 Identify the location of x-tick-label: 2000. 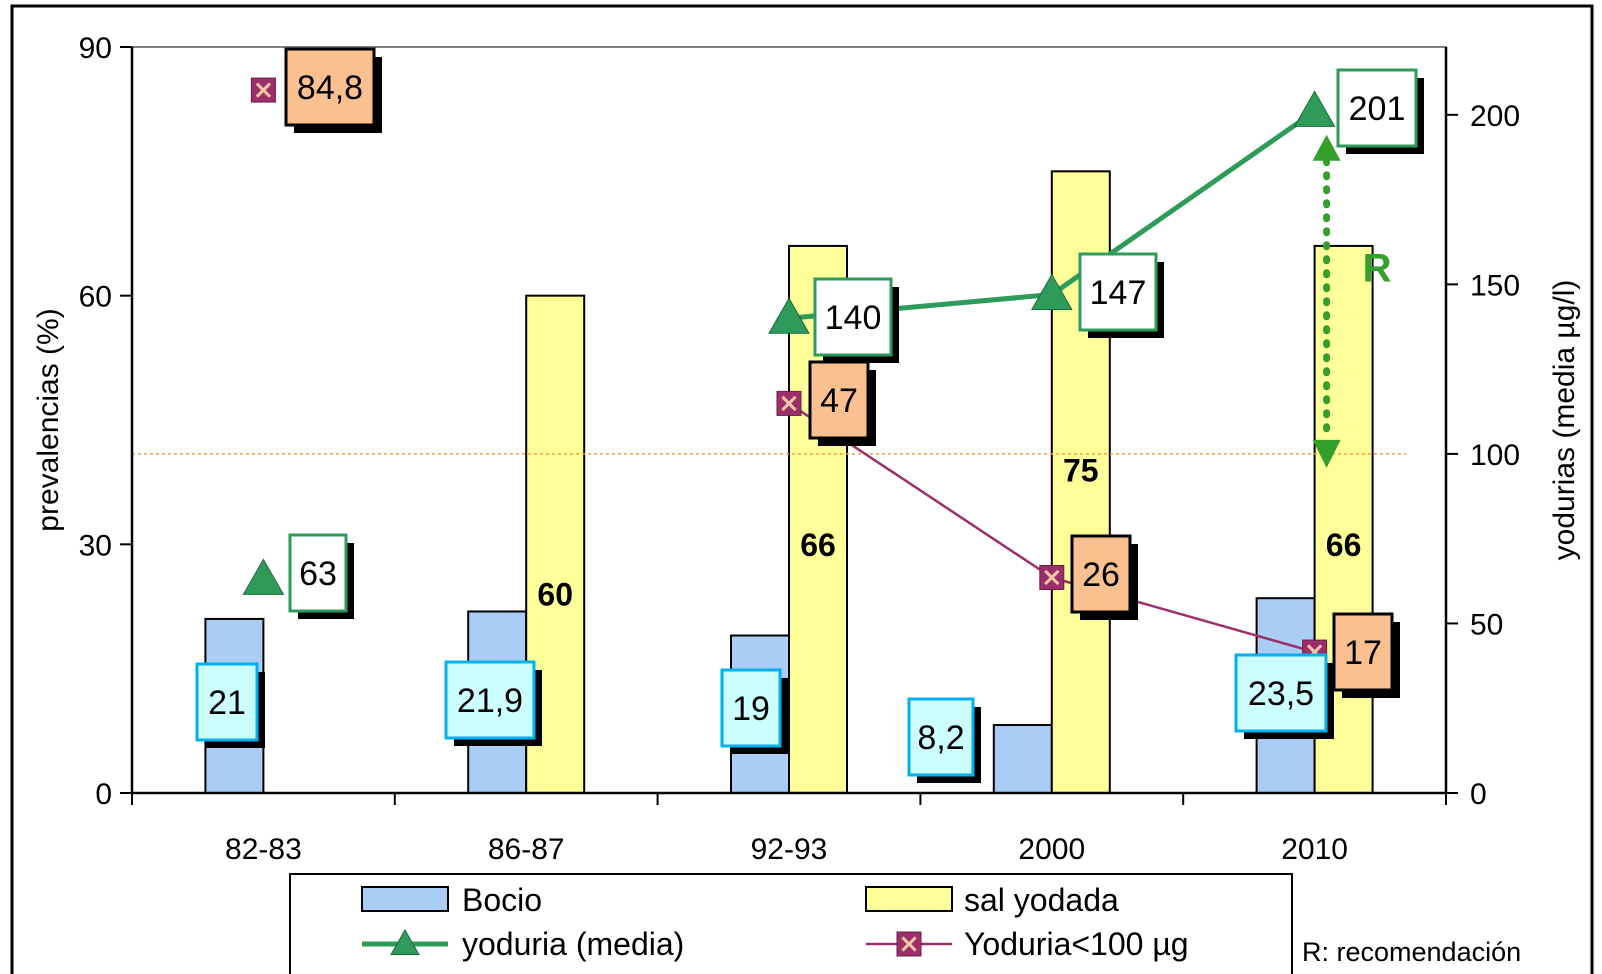
(1051, 849).